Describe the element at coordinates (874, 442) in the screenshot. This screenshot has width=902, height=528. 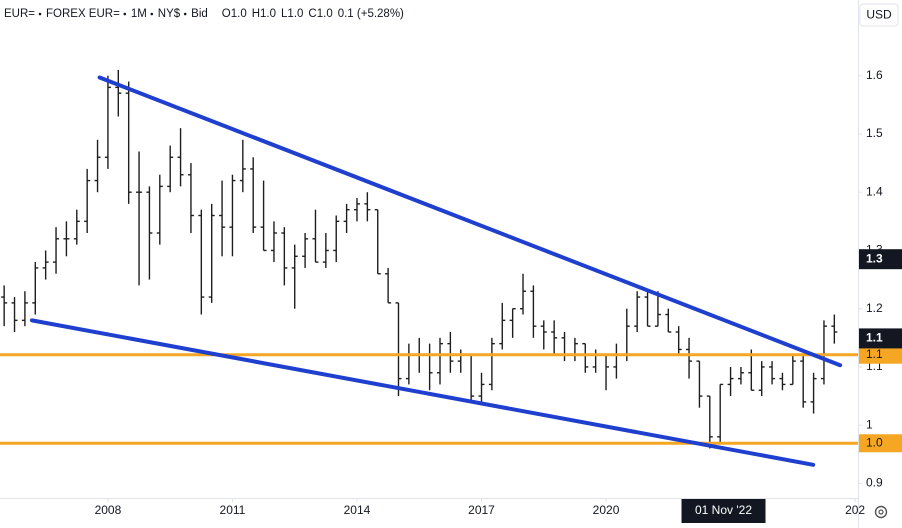
I see `level-label: 1.0` at that location.